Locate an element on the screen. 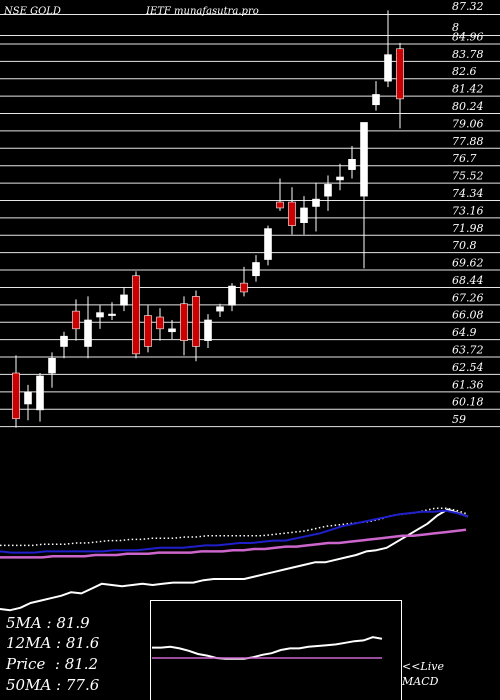 The width and height of the screenshot is (500, 700). y-tick-label: 80.24 is located at coordinates (468, 106).